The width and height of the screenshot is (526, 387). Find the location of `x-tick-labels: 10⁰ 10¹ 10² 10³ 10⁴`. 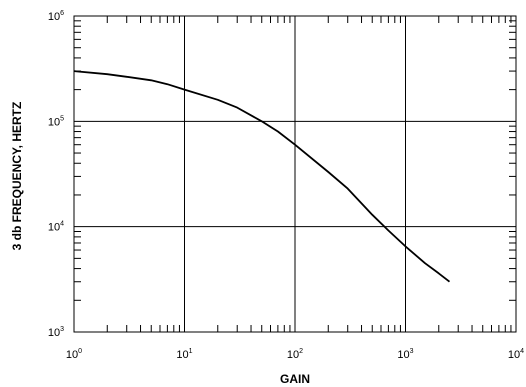

x-tick-labels: 10⁰ 10¹ 10² 10³ 10⁴ is located at coordinates (295, 354).